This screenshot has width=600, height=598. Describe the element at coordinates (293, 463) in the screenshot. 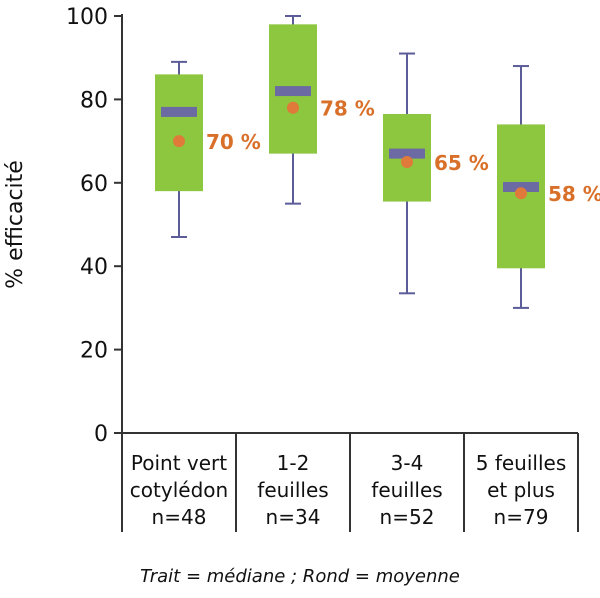

I see `category-label: 1-2` at that location.